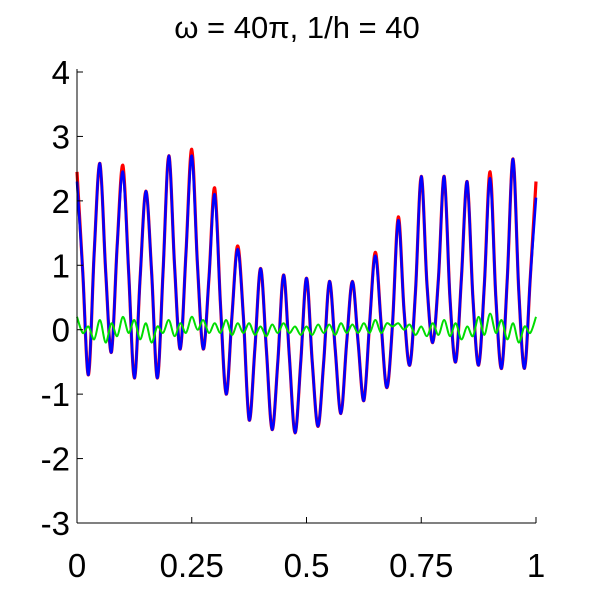 The height and width of the screenshot is (591, 591). What do you see at coordinates (297, 27) in the screenshot?
I see `chart-title: ω = 40π, 1/h = 40` at bounding box center [297, 27].